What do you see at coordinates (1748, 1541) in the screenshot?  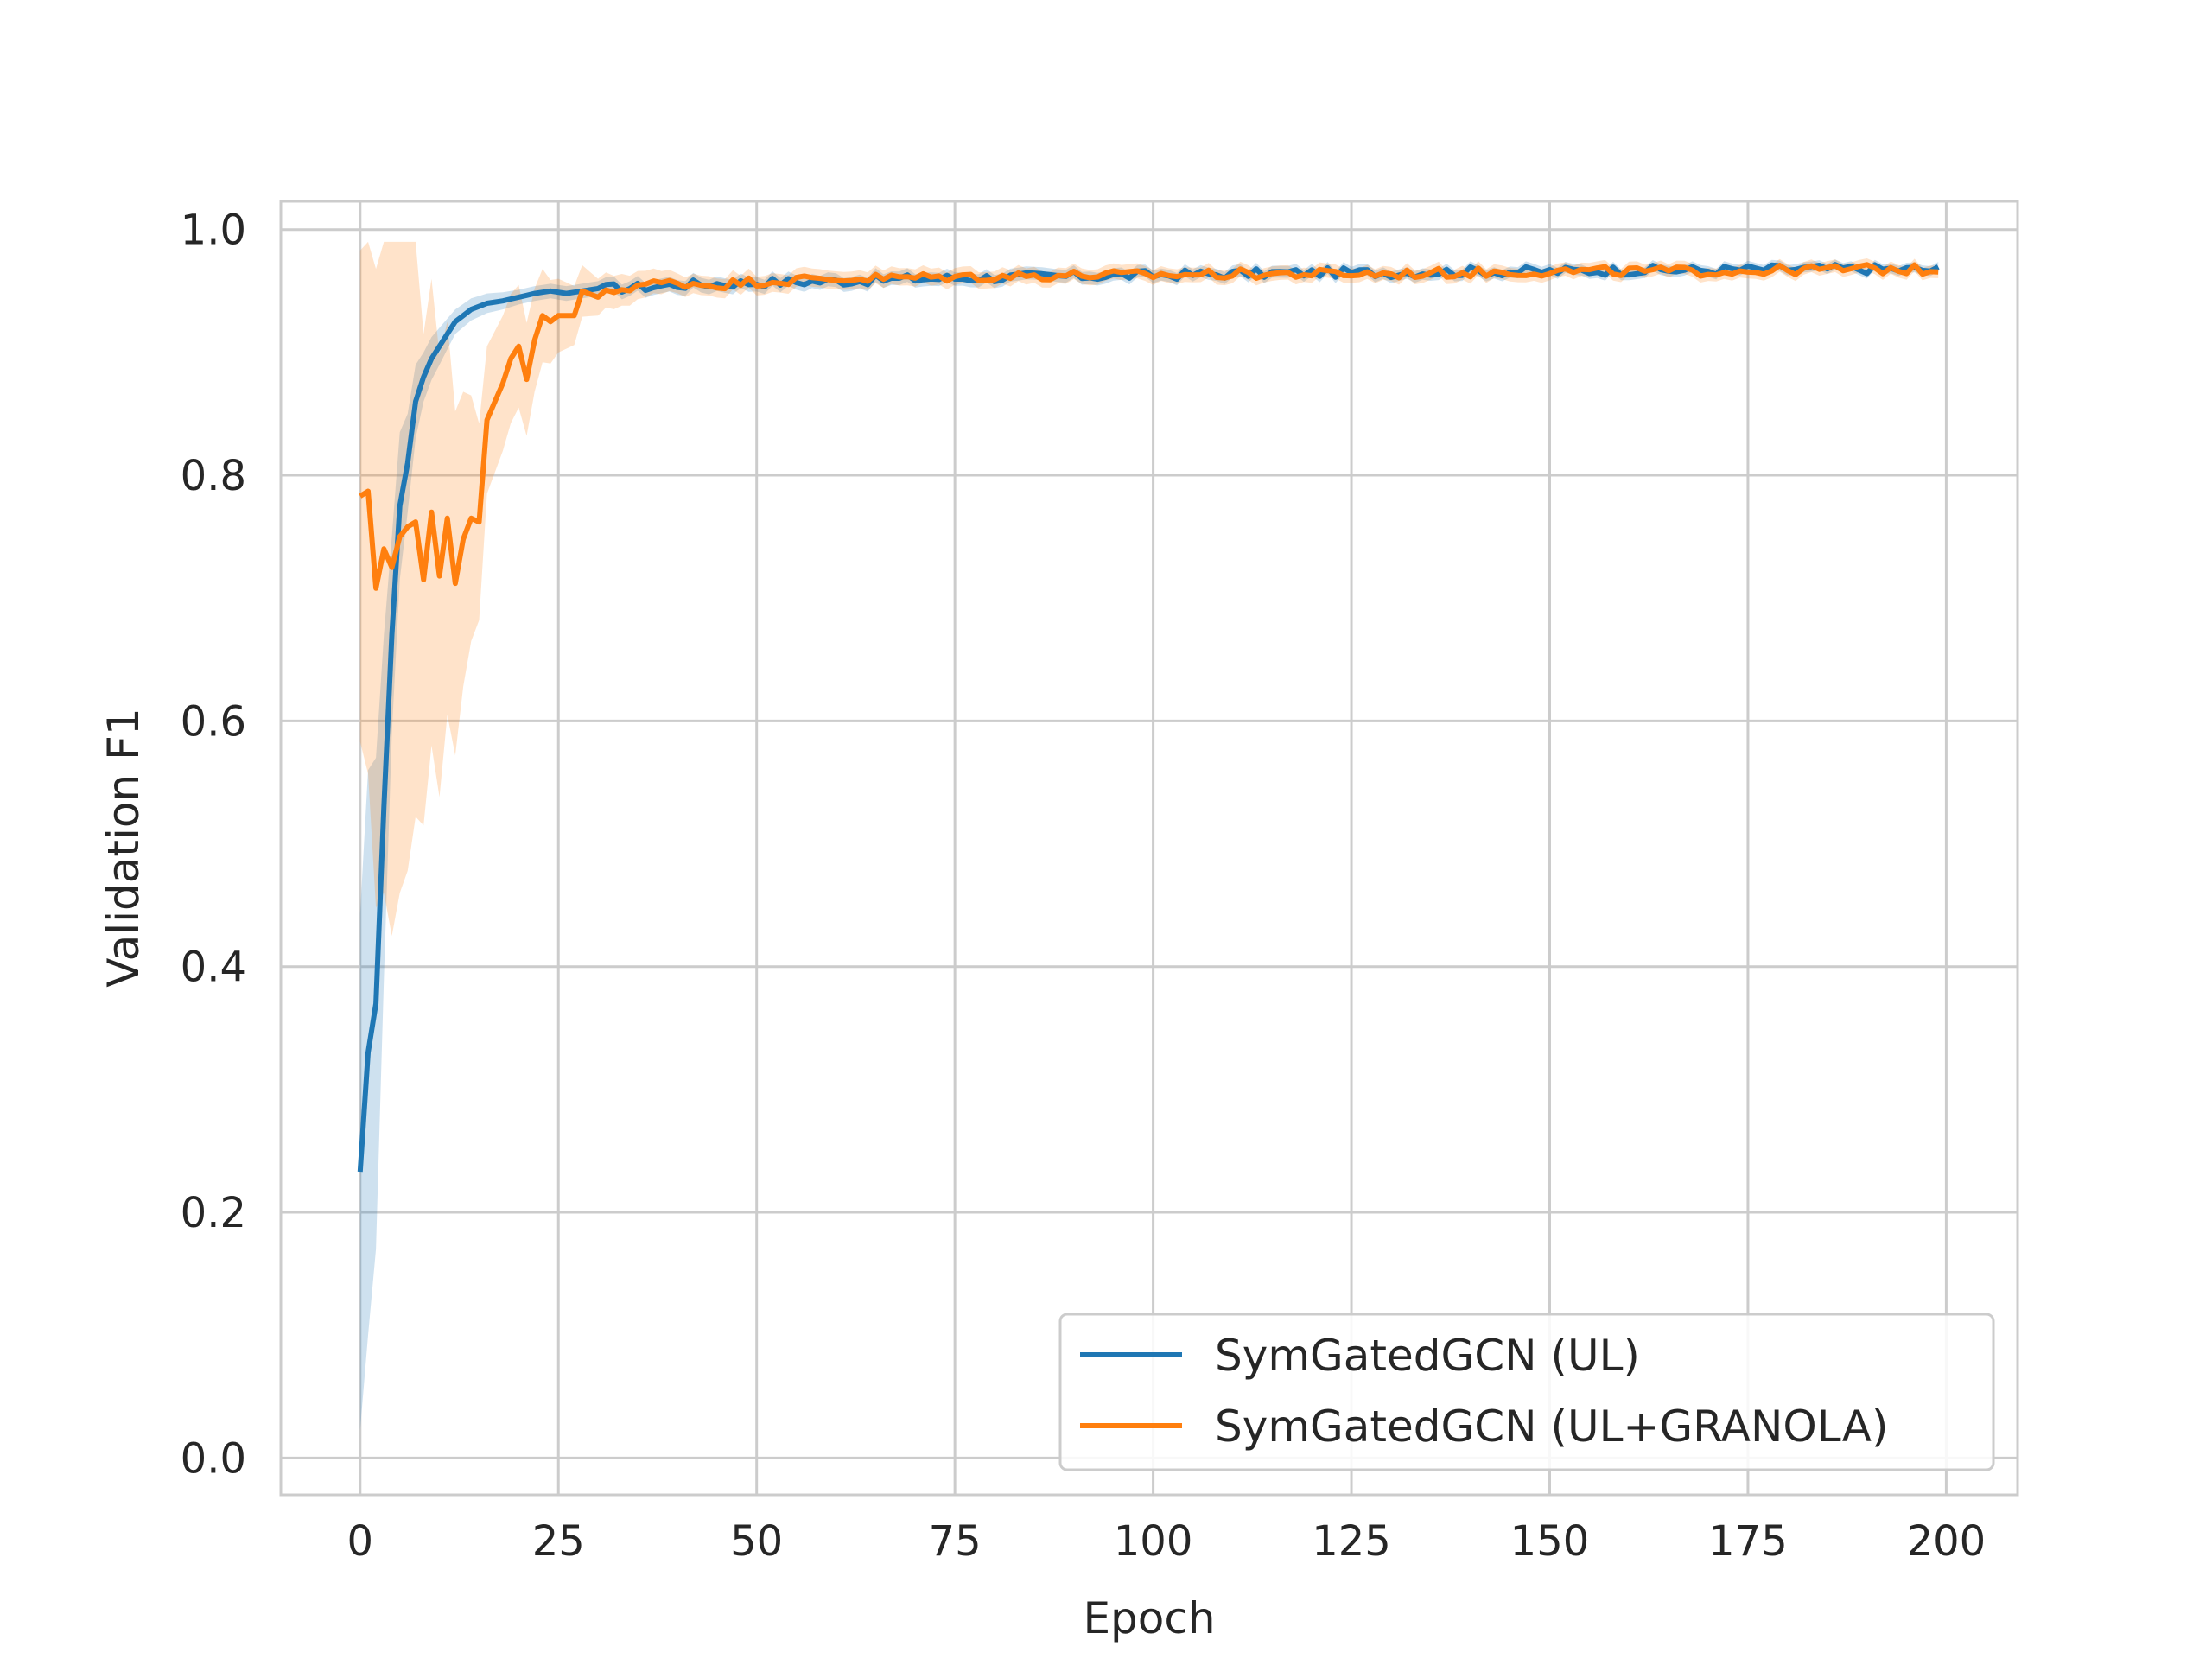 I see `x-tick-label: 175` at bounding box center [1748, 1541].